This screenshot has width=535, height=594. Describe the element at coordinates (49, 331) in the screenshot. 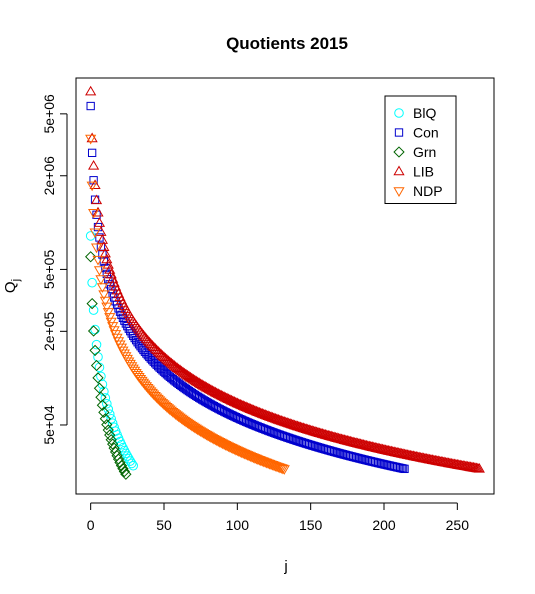

I see `y-tick-label: 2e+05` at that location.